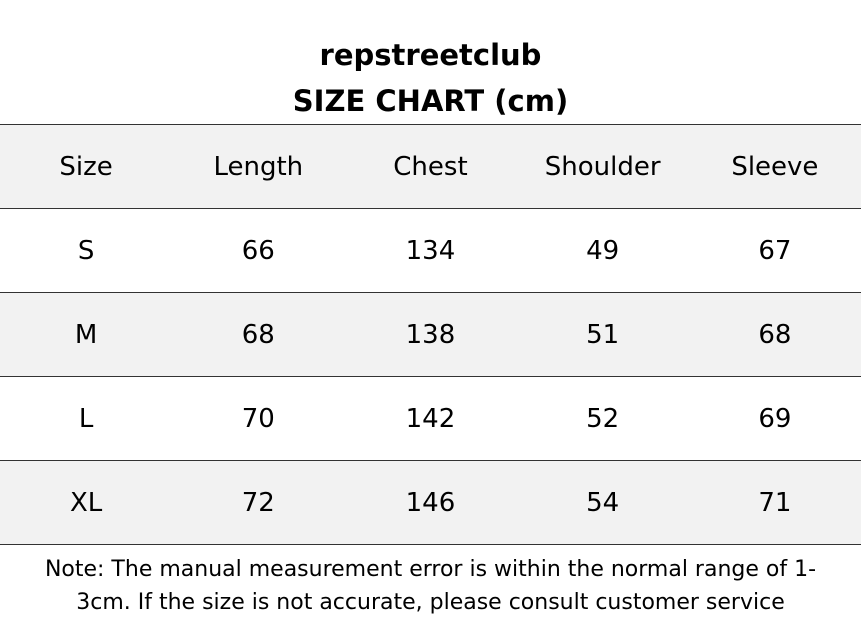 This screenshot has width=861, height=629. I want to click on cell: 134, so click(430, 250).